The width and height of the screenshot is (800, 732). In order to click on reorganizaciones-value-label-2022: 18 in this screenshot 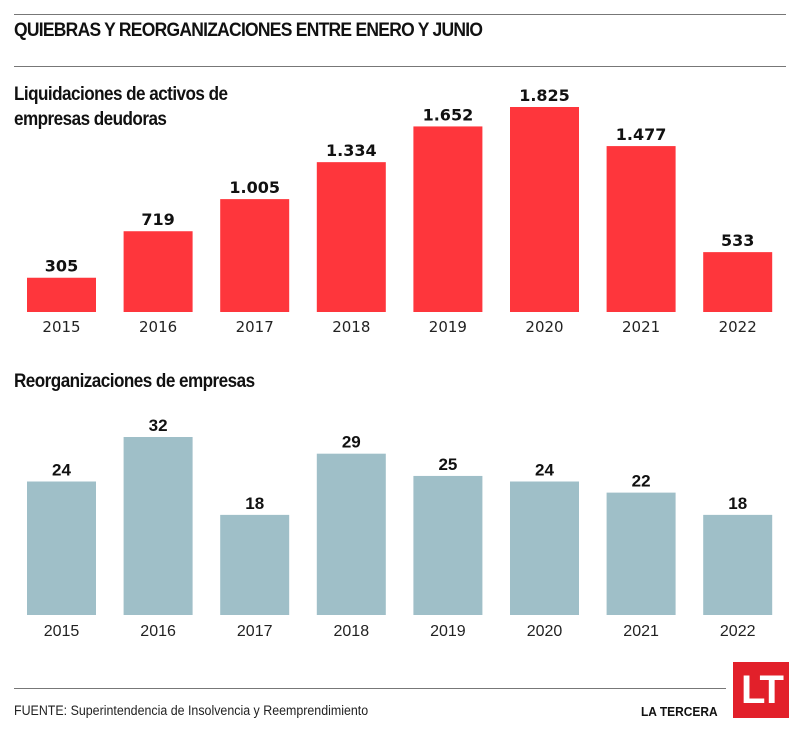, I will do `click(737, 503)`.